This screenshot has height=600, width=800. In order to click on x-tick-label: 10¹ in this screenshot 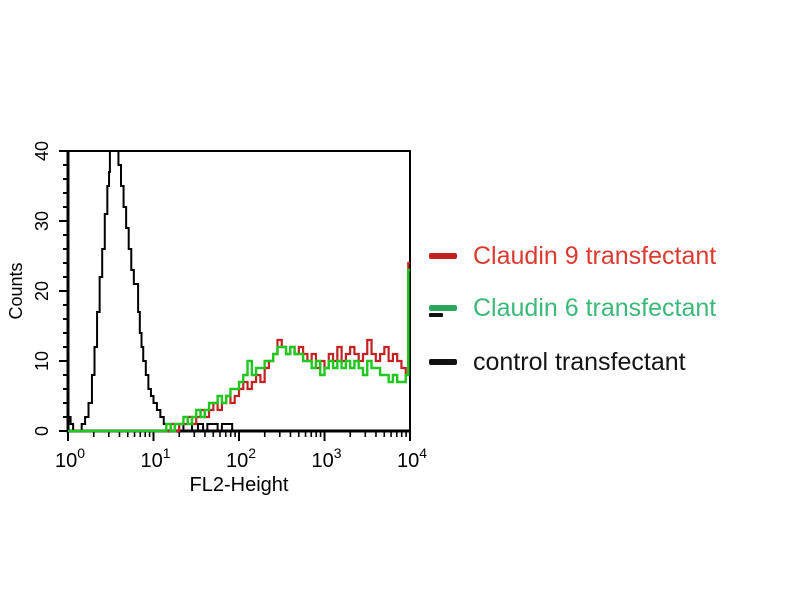, I will do `click(155, 458)`.